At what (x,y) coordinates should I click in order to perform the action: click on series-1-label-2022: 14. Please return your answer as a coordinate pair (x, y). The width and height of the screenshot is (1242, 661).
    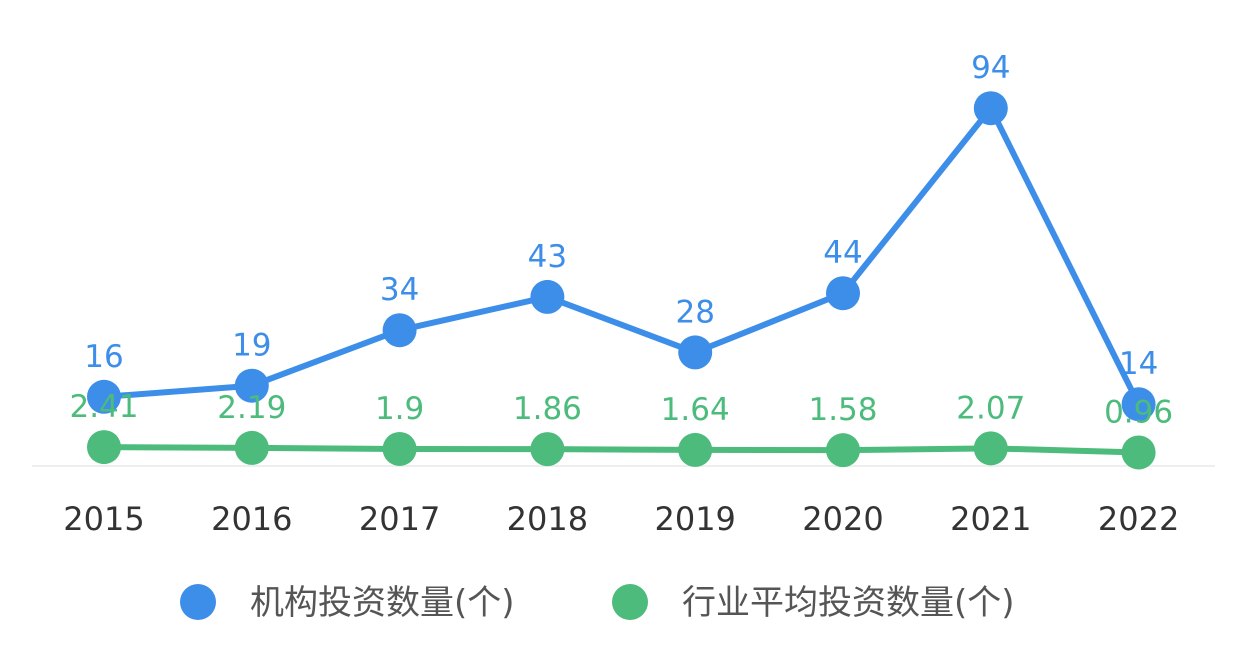
    Looking at the image, I should click on (1138, 364).